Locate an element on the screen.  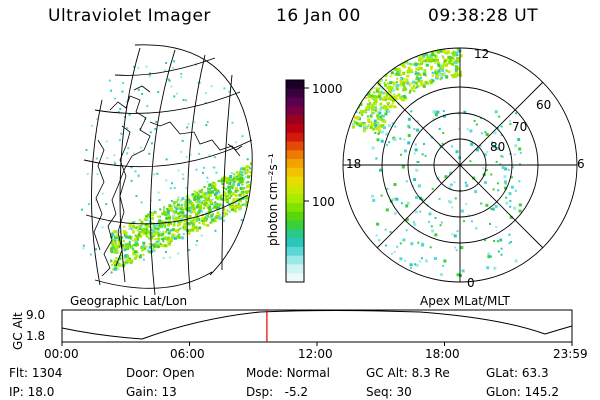
door-field: Door: Open is located at coordinates (160, 373).